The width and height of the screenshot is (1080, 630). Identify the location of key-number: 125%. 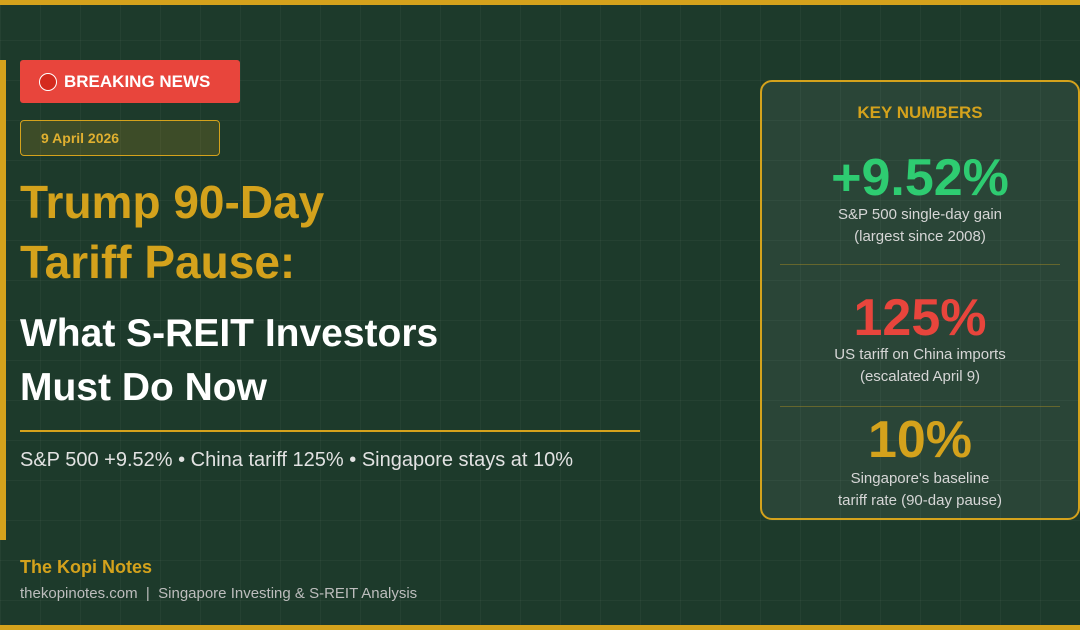
(920, 318).